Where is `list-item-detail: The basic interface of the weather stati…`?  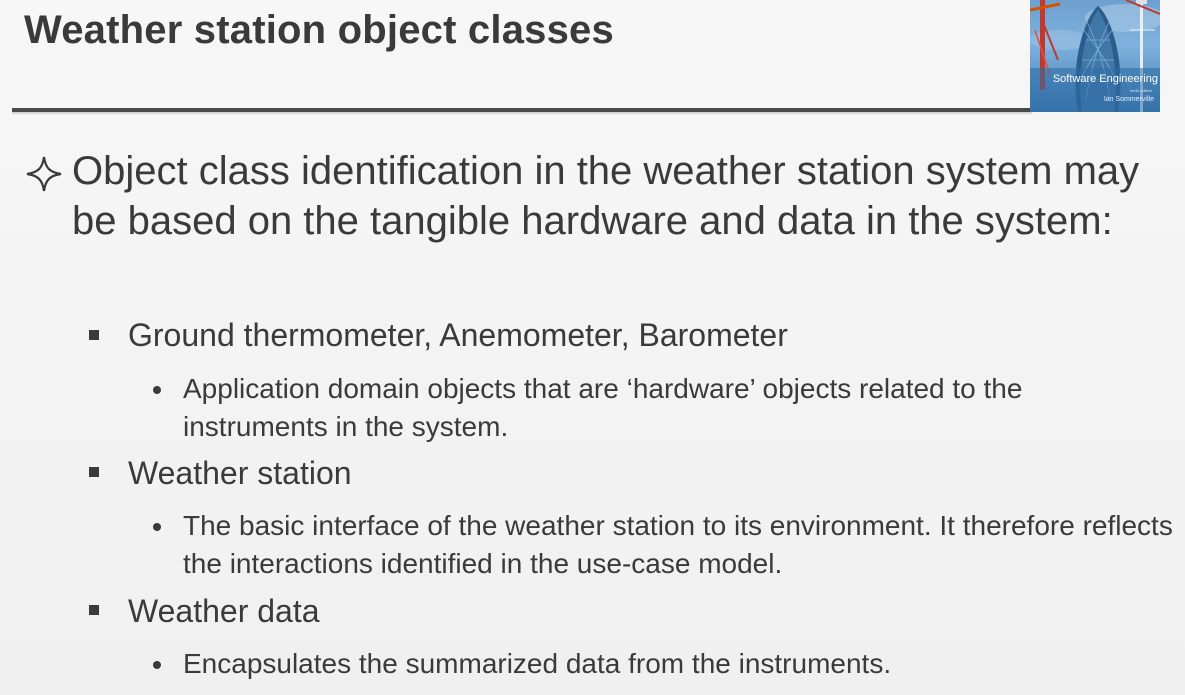 list-item-detail: The basic interface of the weather stati… is located at coordinates (678, 544).